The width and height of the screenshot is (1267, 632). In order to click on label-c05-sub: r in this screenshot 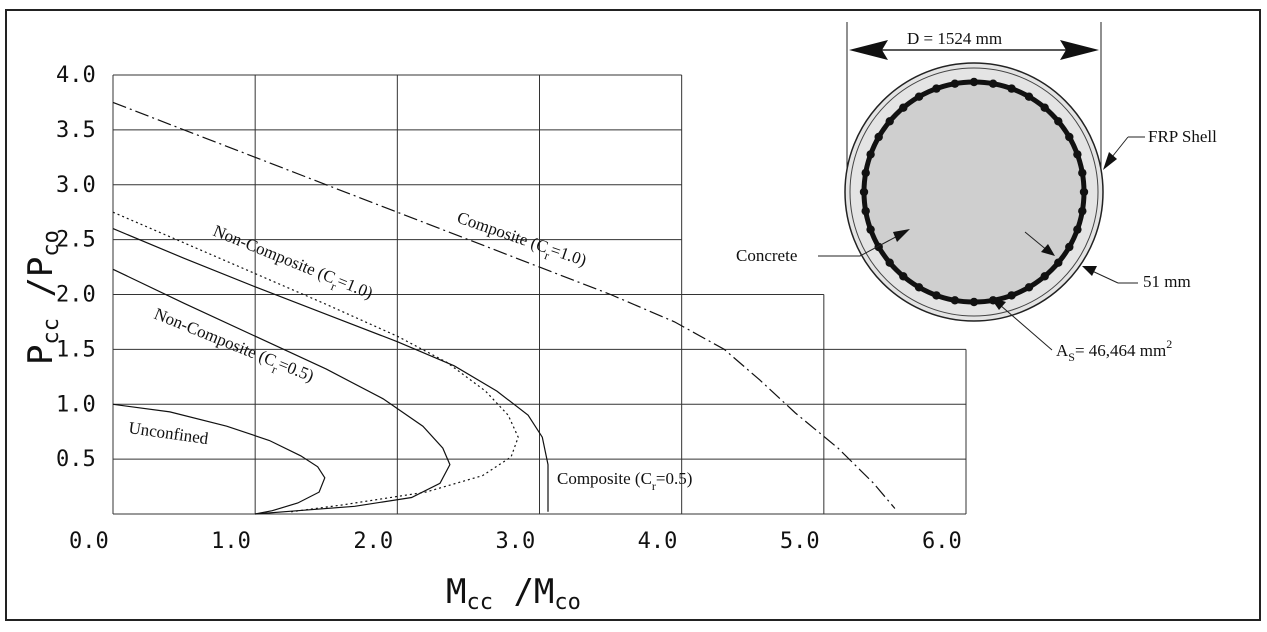, I will do `click(654, 486)`.